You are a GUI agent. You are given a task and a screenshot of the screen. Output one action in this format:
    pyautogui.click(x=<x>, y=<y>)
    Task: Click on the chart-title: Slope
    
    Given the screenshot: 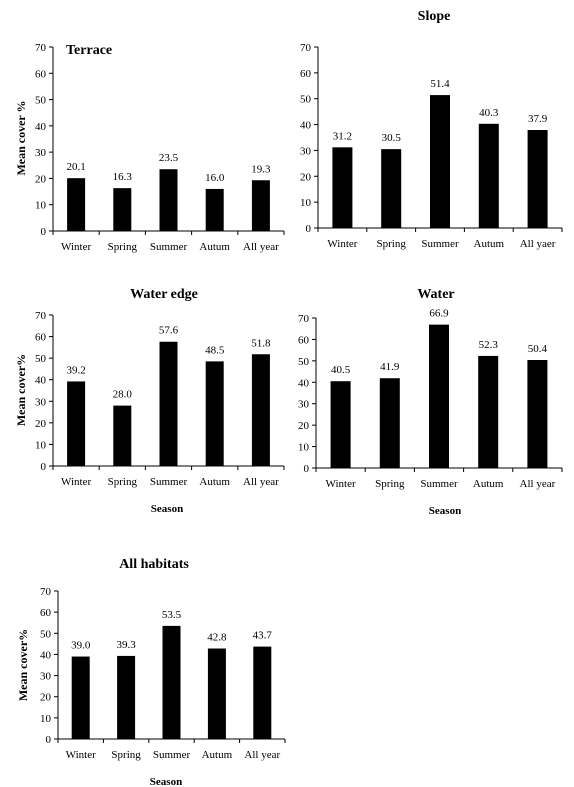 What is the action you would take?
    pyautogui.click(x=434, y=16)
    